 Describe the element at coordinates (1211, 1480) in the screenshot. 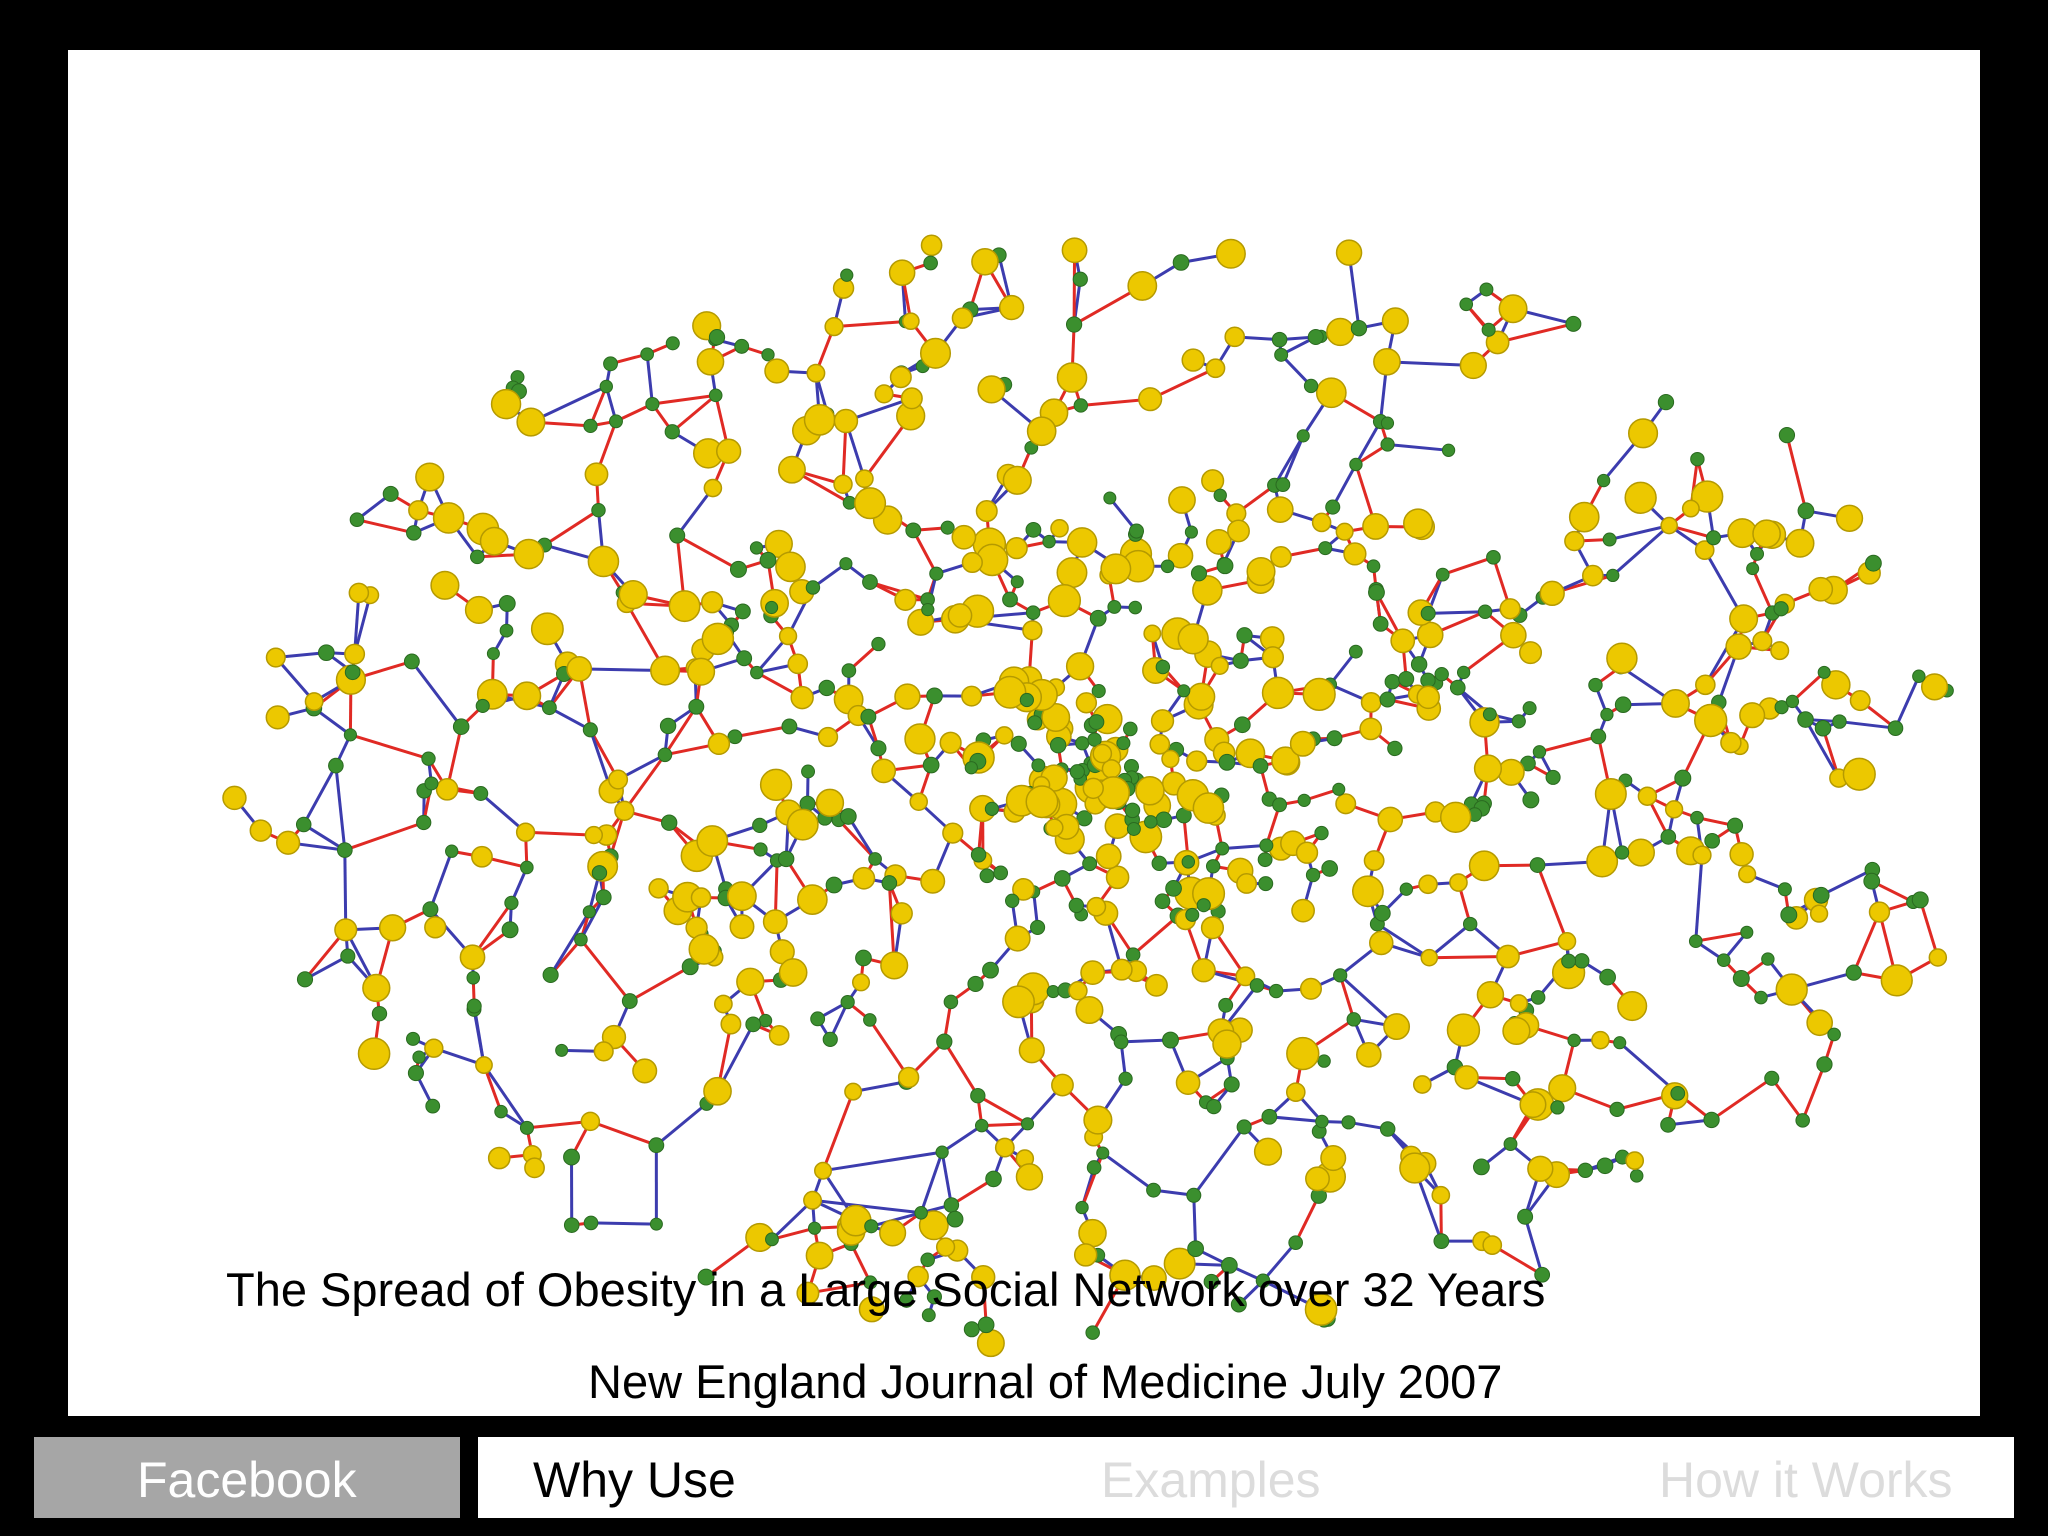

I see `nav-tab: Examples` at that location.